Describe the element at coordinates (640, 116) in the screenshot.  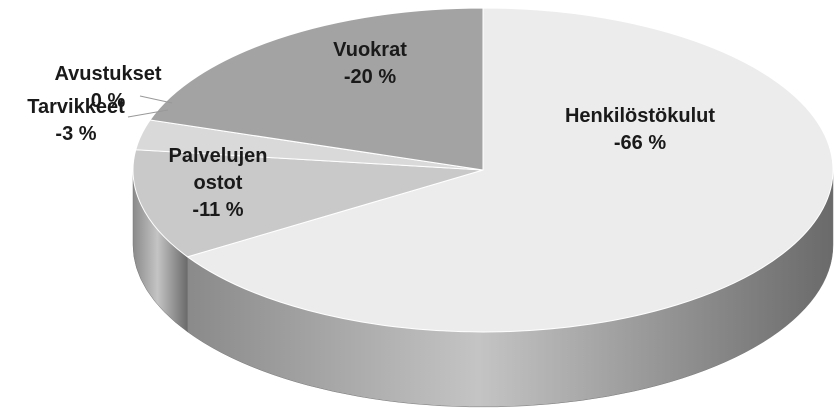
I see `category-label: Henkilöstökulut` at that location.